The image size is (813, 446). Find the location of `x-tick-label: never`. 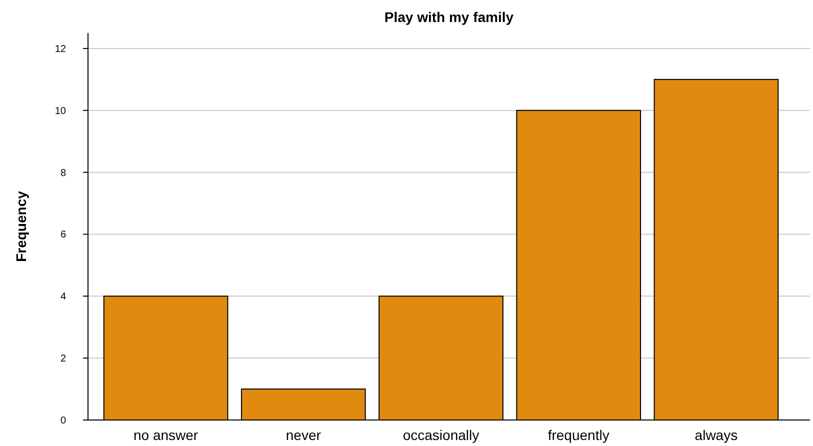

x-tick-label: never is located at coordinates (304, 435).